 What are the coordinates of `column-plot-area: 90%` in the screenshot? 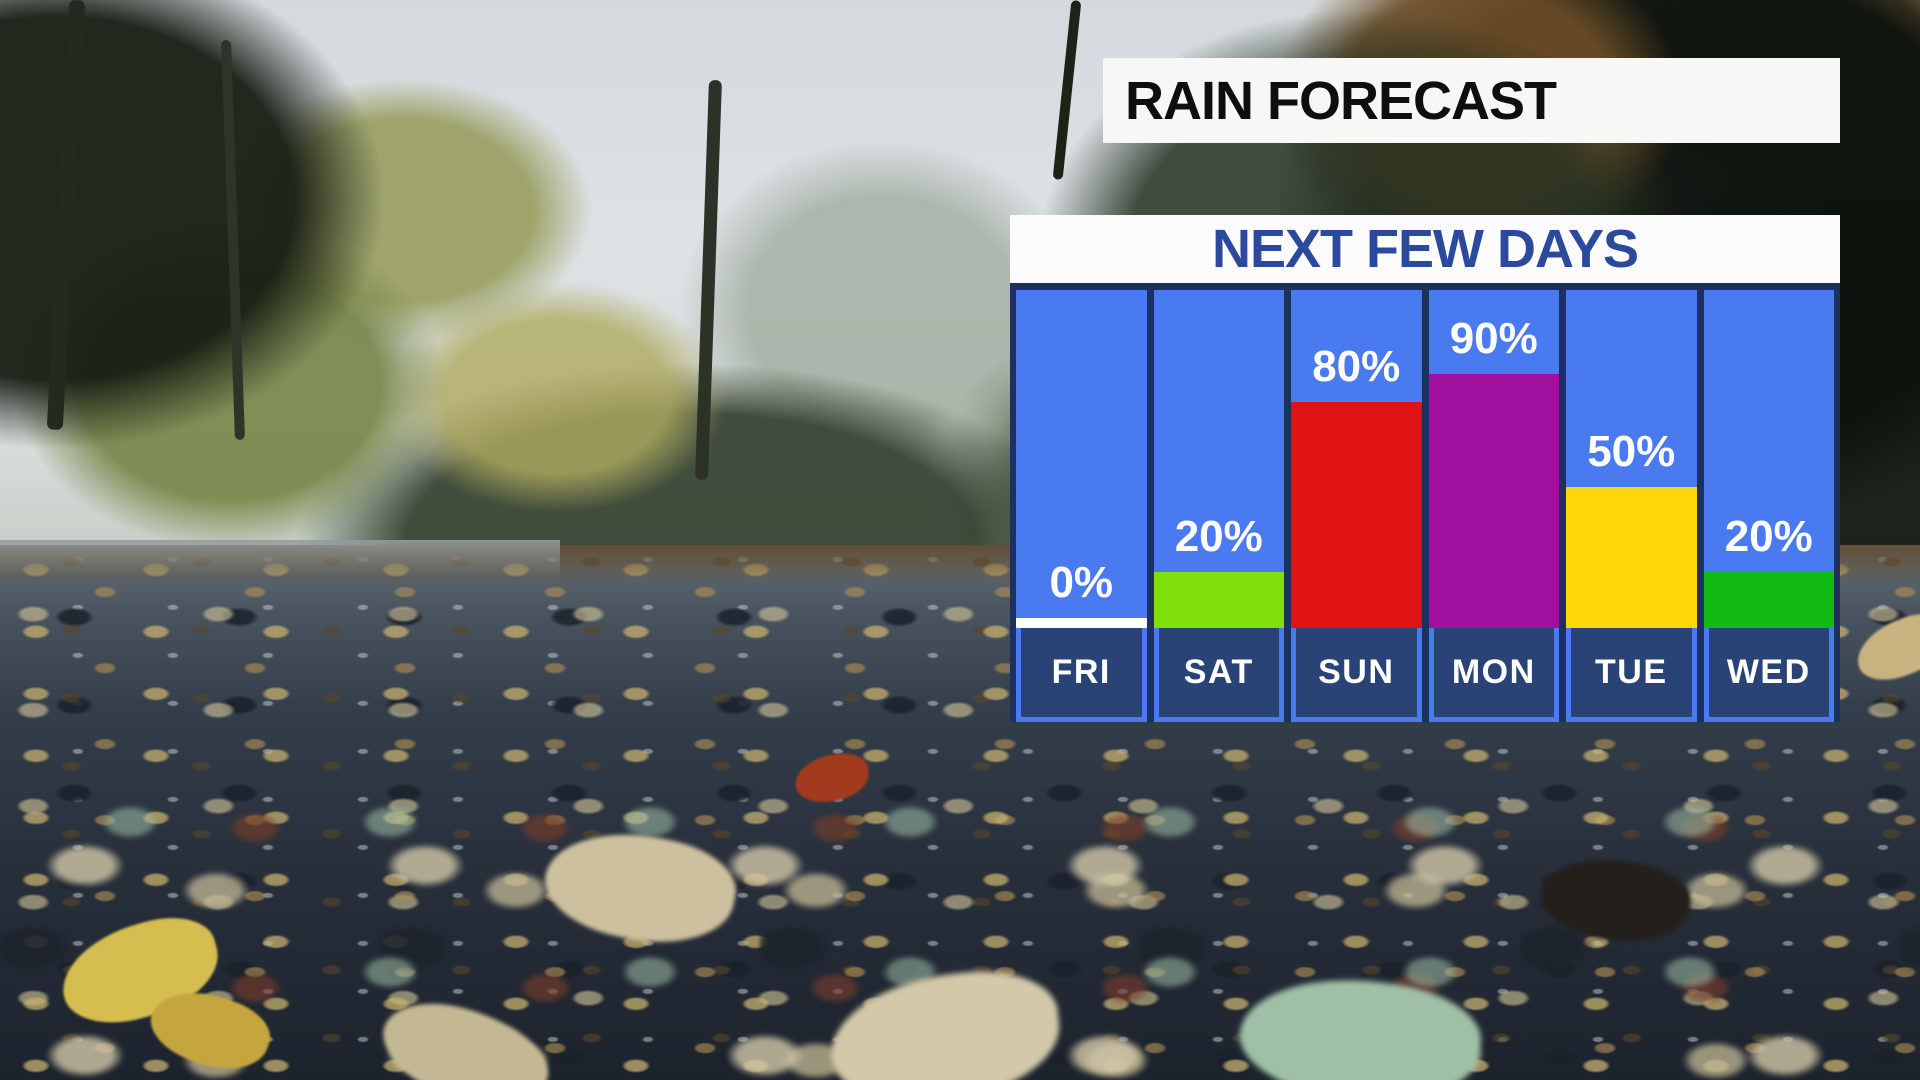 It's located at (1493, 459).